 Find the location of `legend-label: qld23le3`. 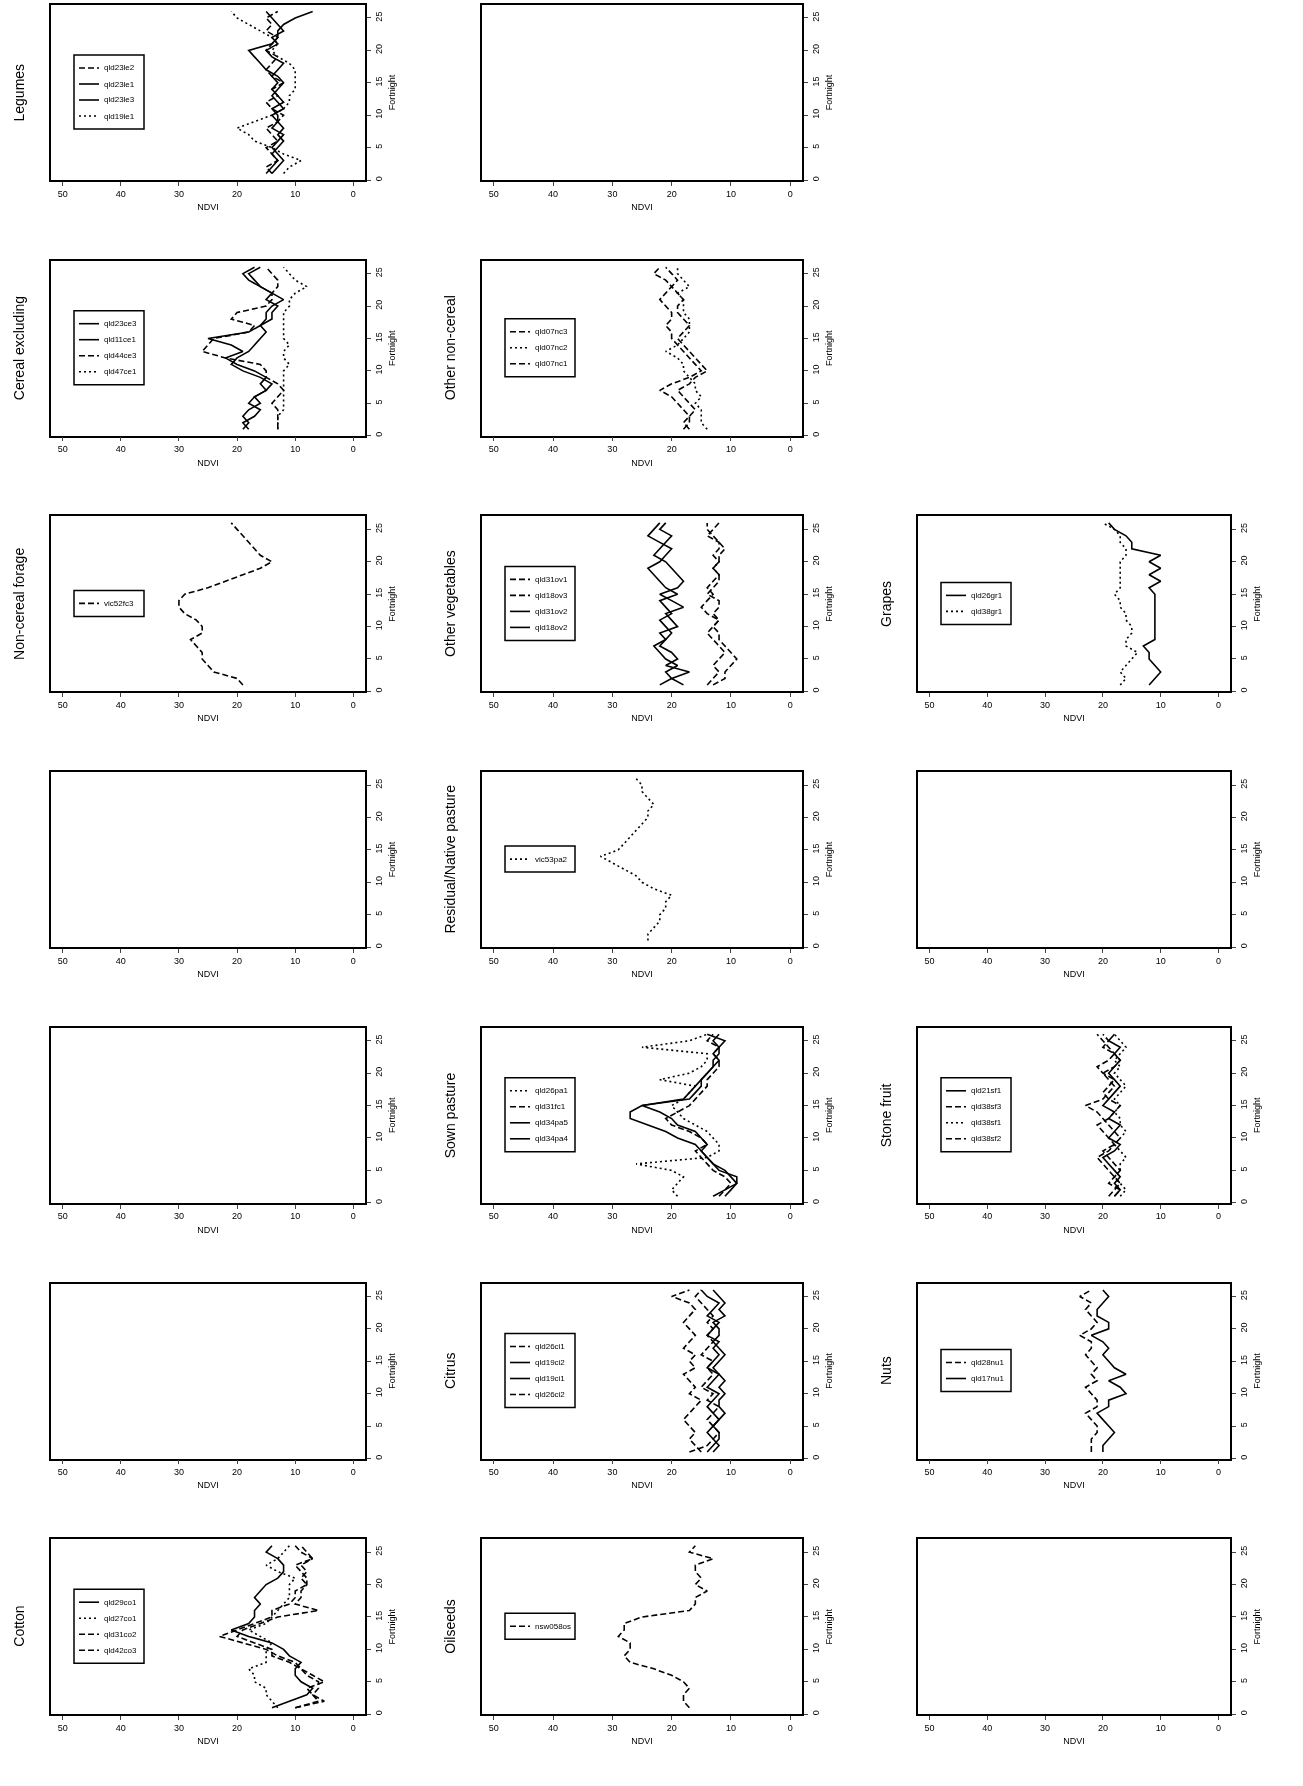

legend-label: qld23le3 is located at coordinates (119, 99).